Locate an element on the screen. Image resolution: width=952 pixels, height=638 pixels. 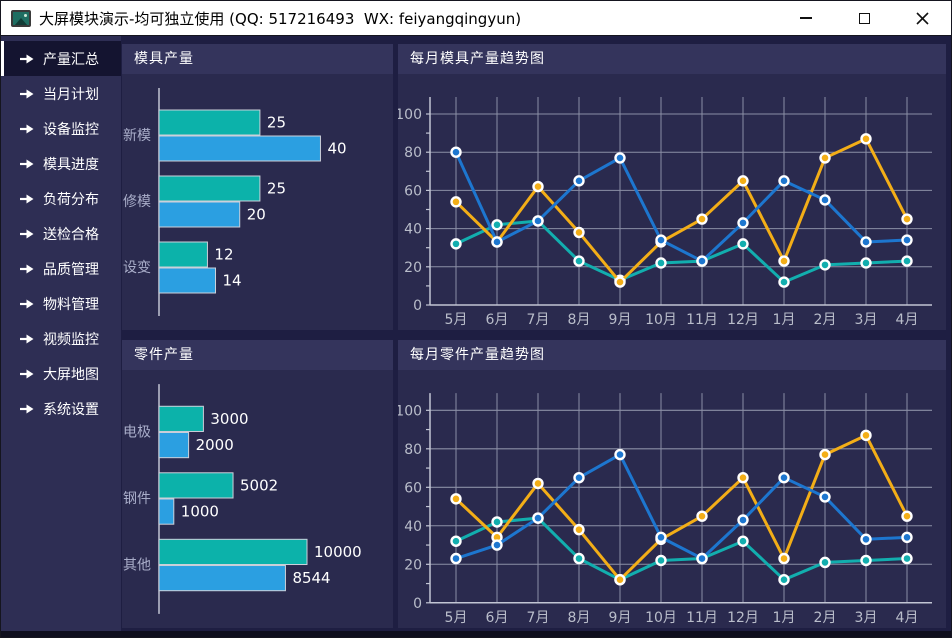
sidebar-item-8: 物料管理 is located at coordinates (61, 303).